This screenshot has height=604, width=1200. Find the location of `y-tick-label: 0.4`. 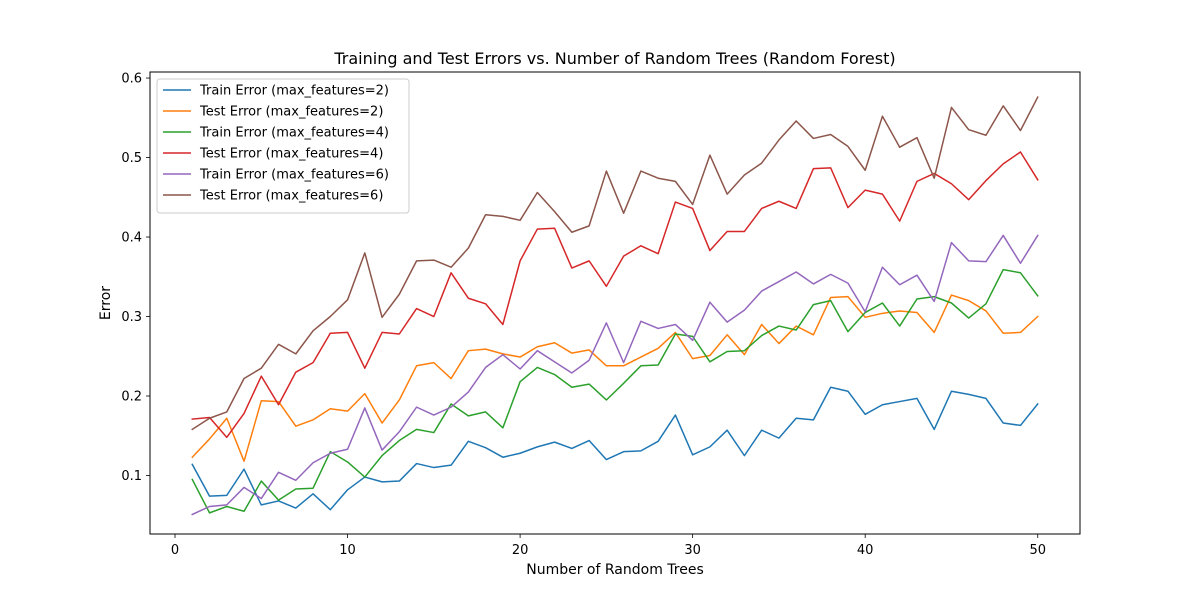

y-tick-label: 0.4 is located at coordinates (131, 238).